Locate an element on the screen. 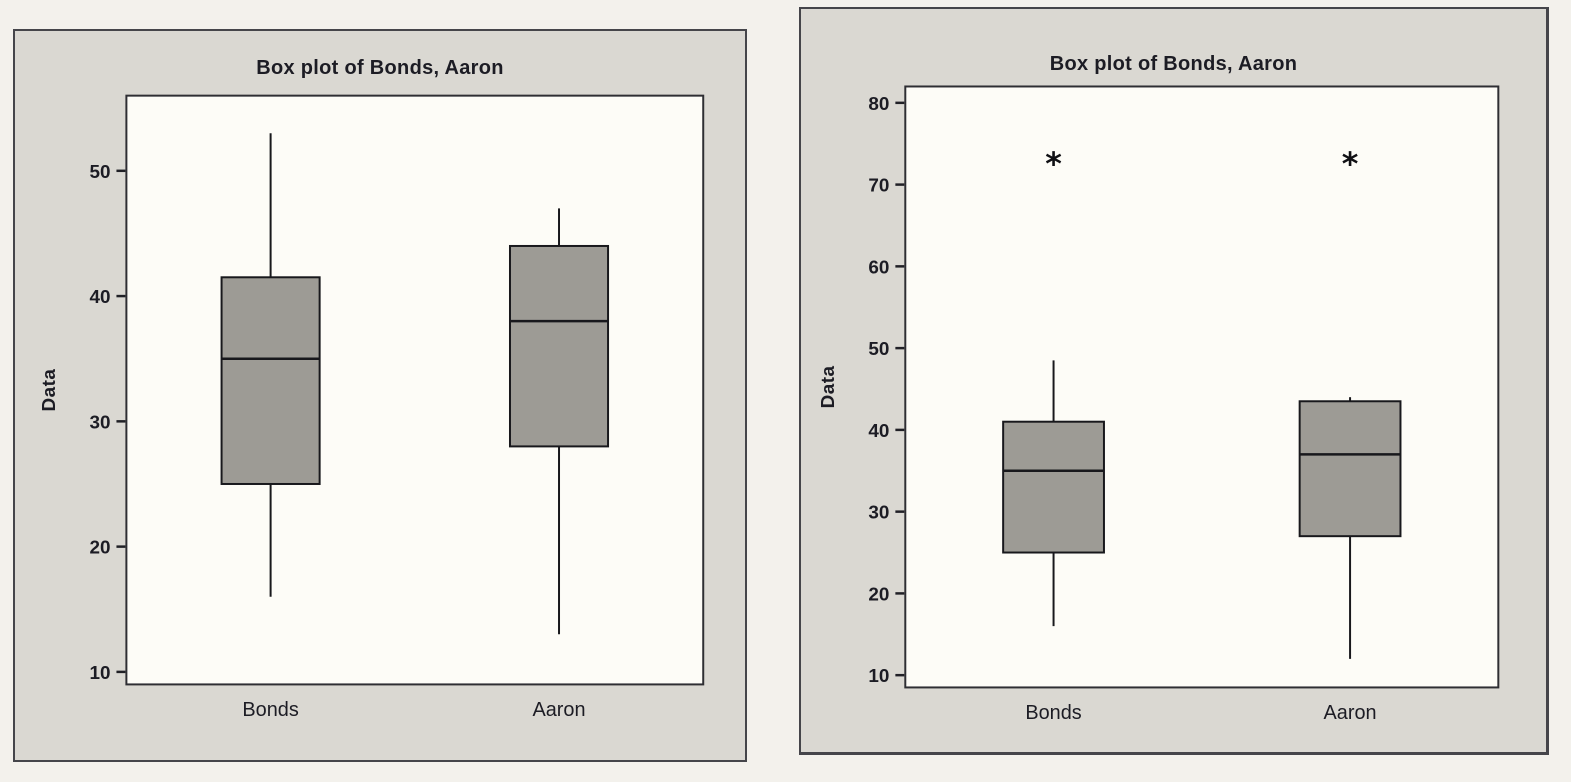 The width and height of the screenshot is (1571, 782). boxplot-bonds: * is located at coordinates (1053, 387).